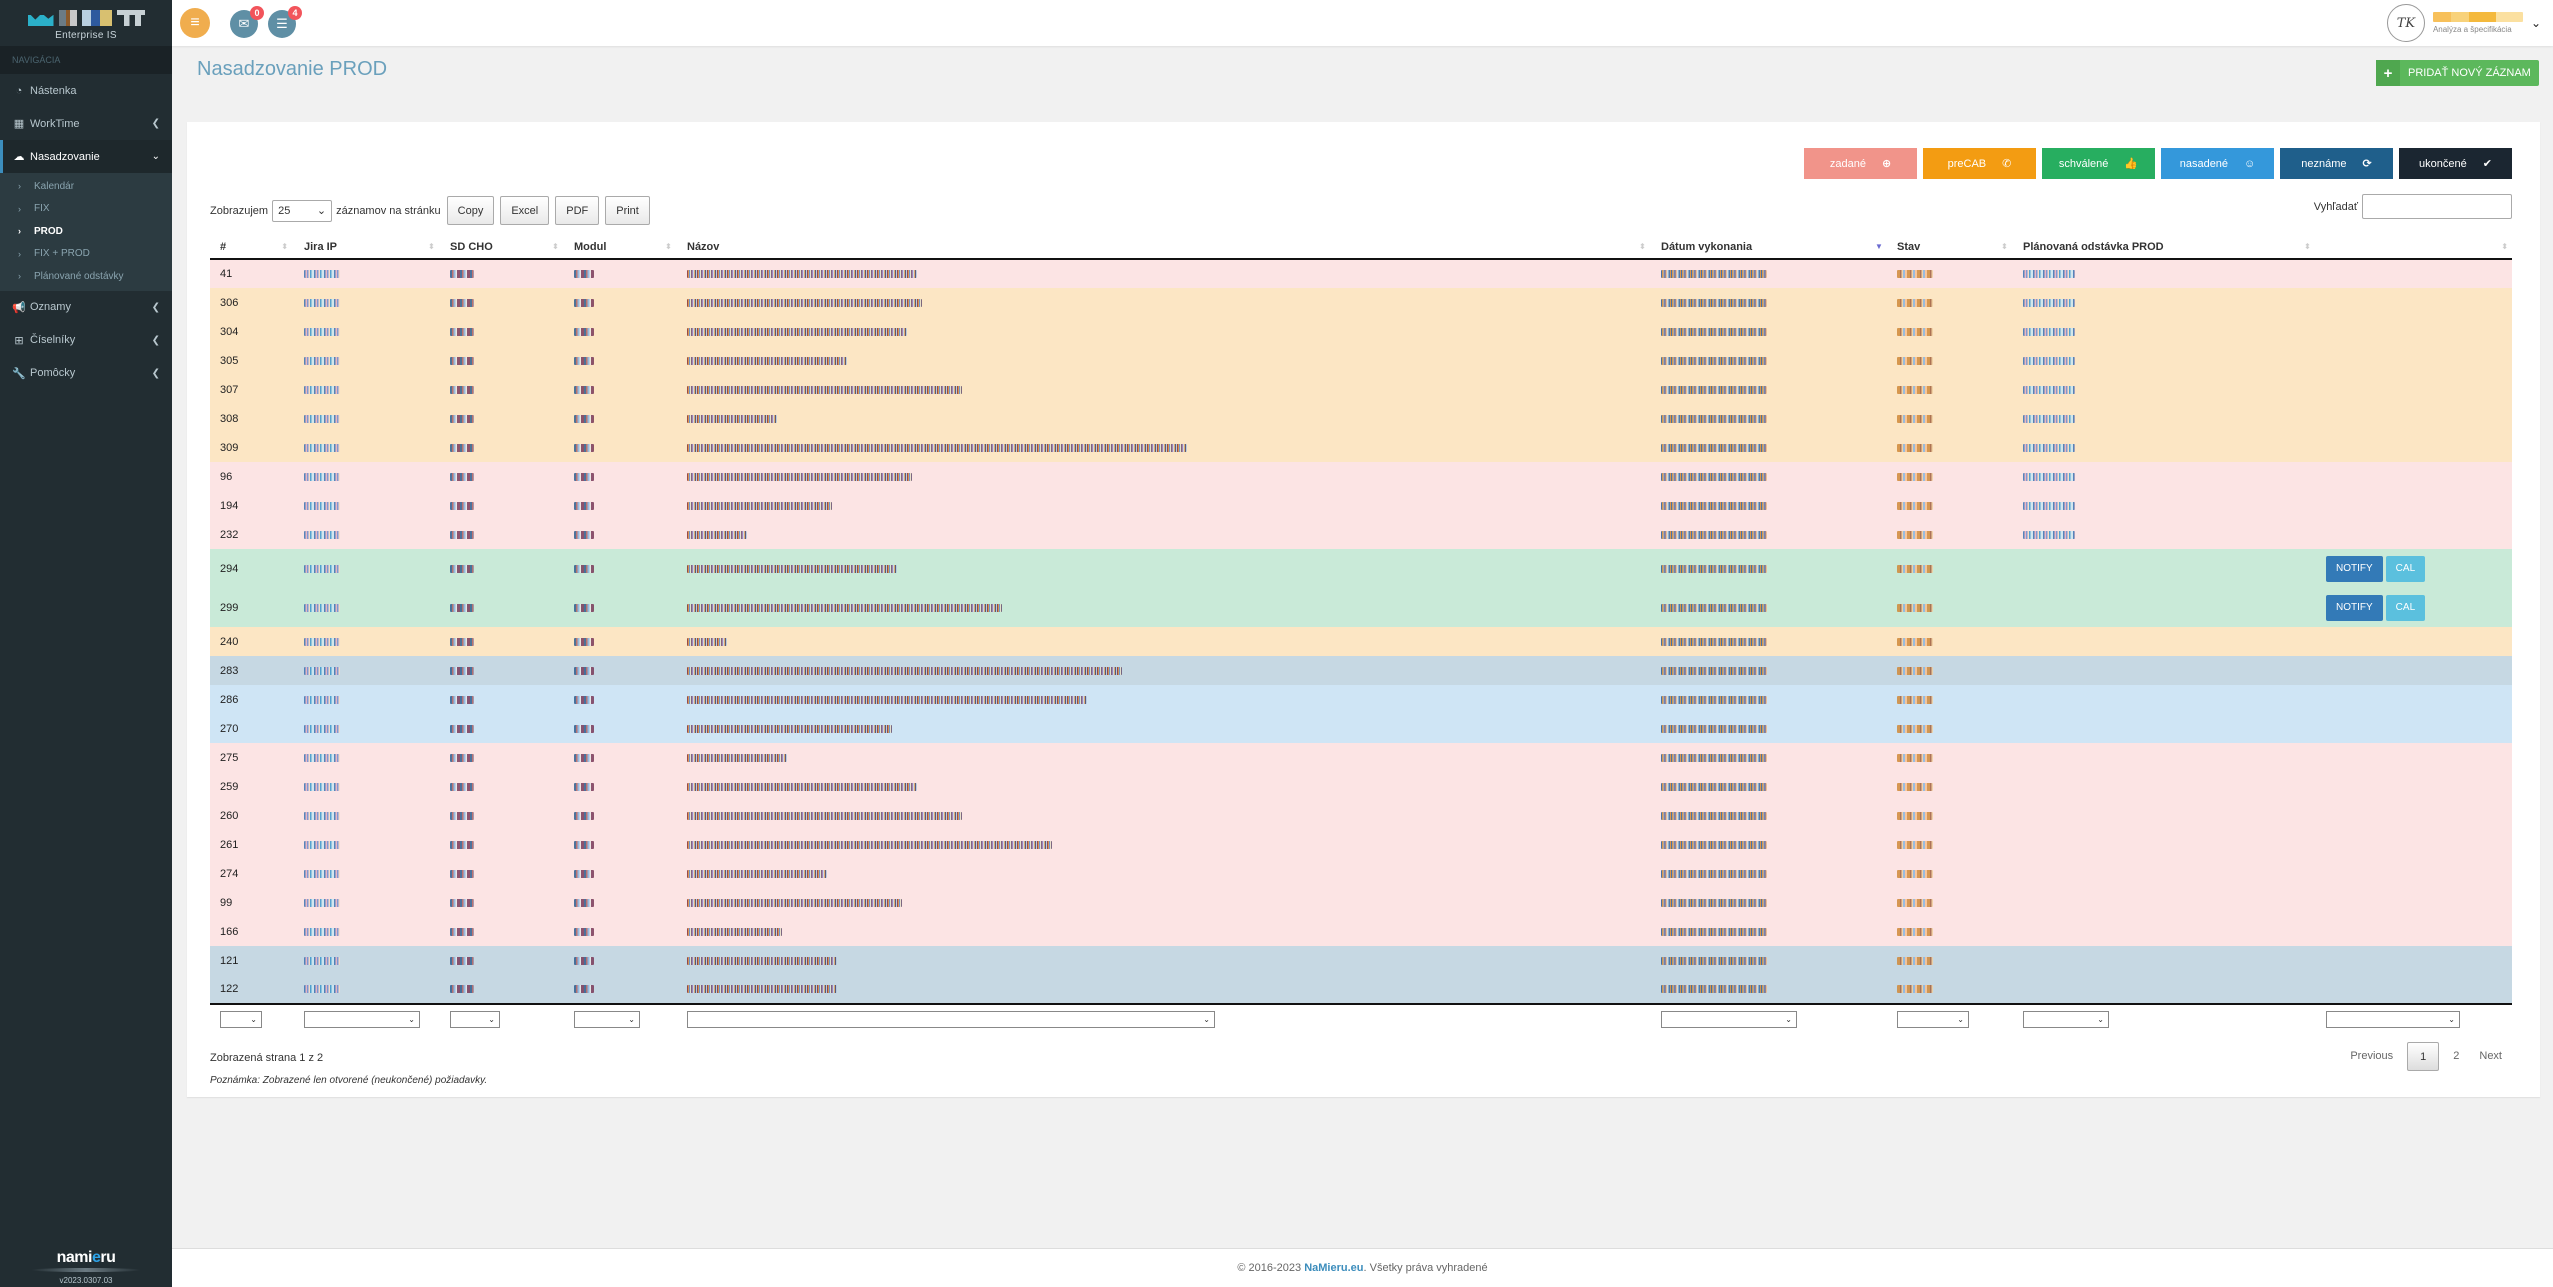 The image size is (2553, 1287). What do you see at coordinates (86, 90) in the screenshot?
I see `sidebar-item-nastenka: ◔ Nástenka` at bounding box center [86, 90].